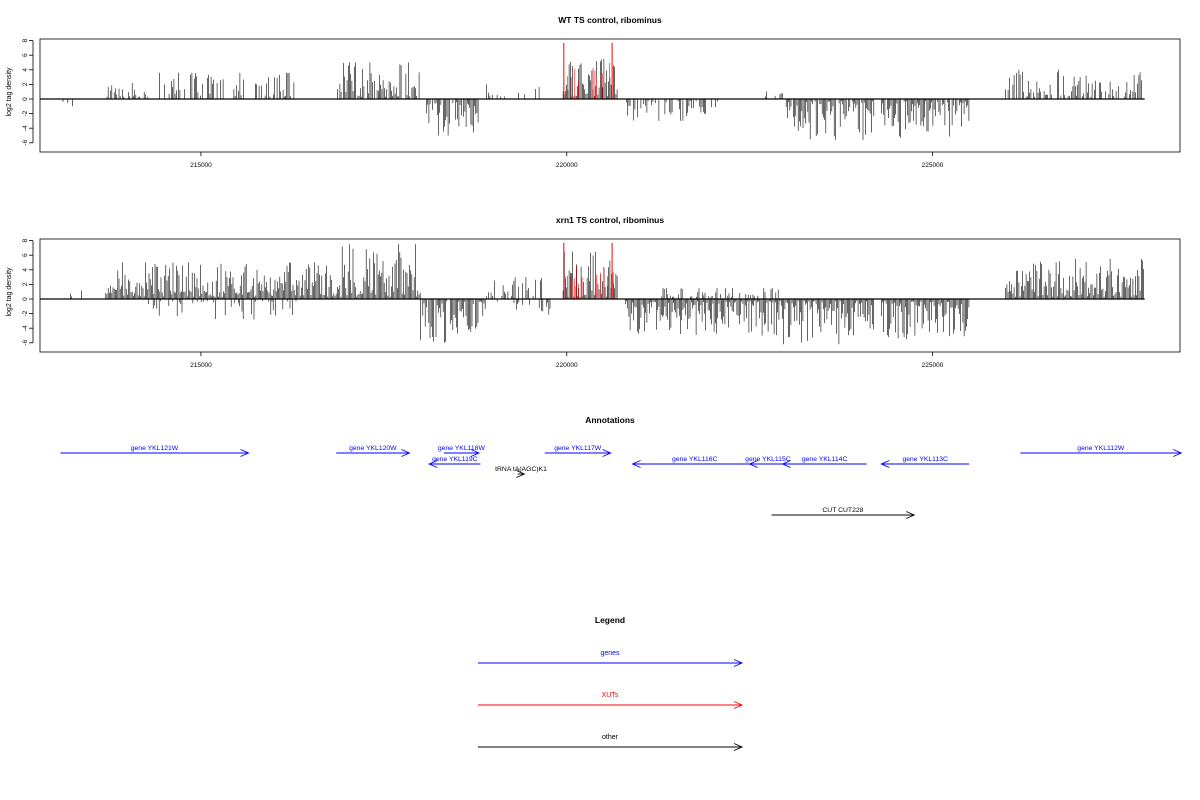 This screenshot has height=800, width=1200. What do you see at coordinates (842, 510) in the screenshot?
I see `feature-label: CUT CUT228` at bounding box center [842, 510].